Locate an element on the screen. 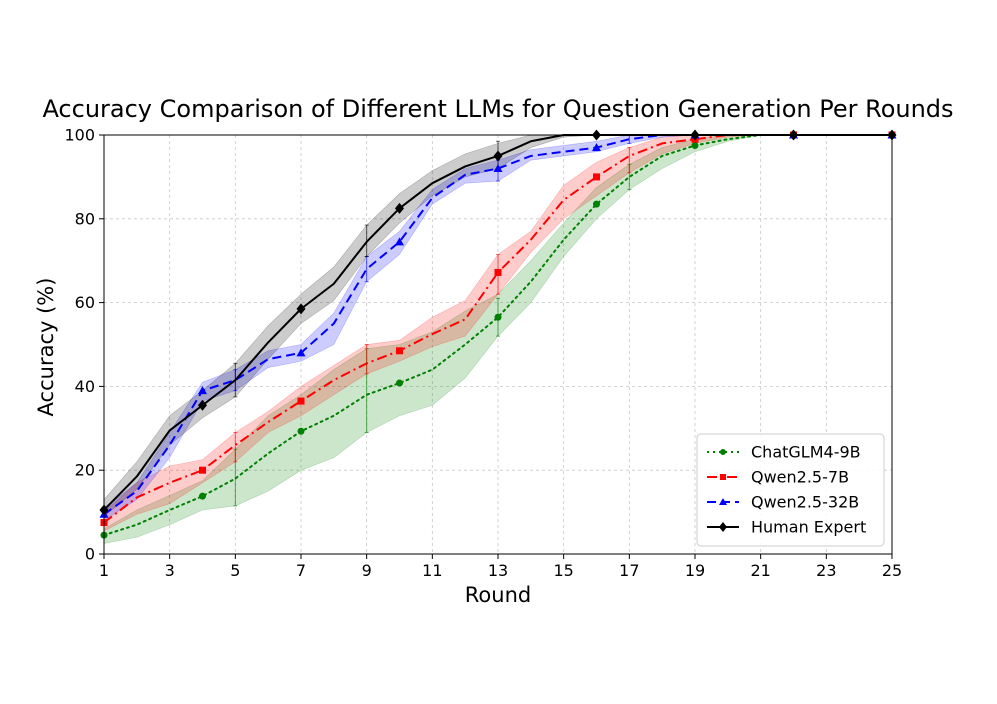  legend-marker-chatglm4-9b is located at coordinates (723, 452).